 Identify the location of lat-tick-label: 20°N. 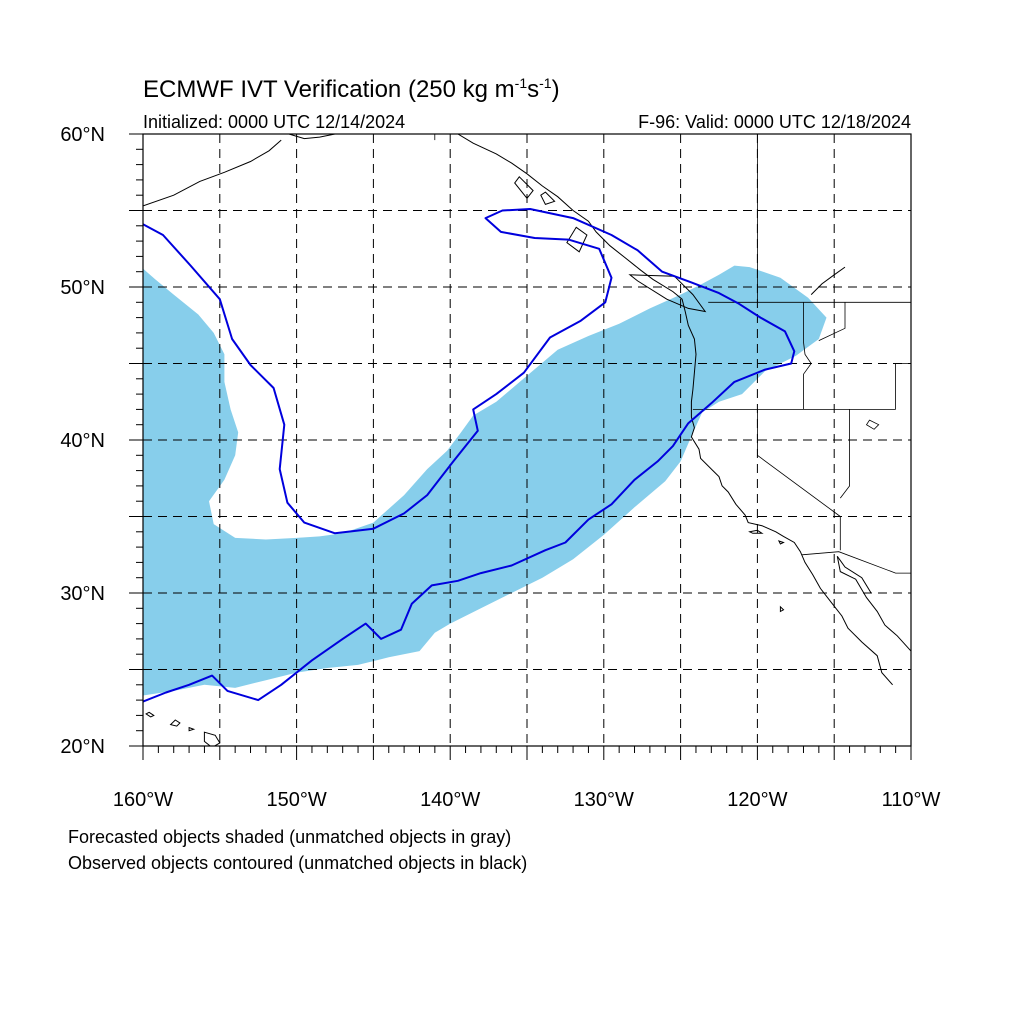
(82, 747).